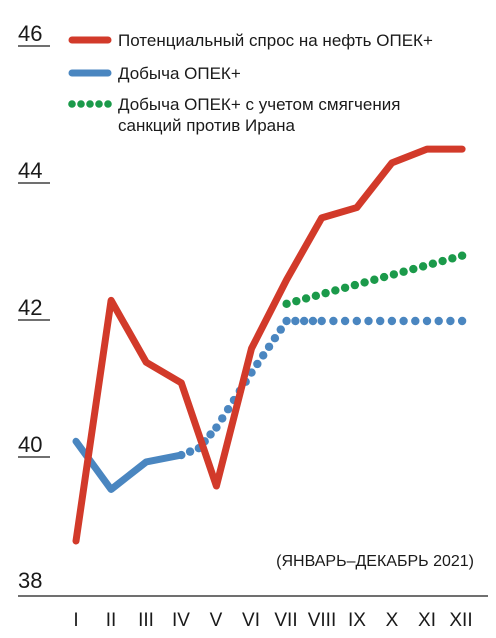 The width and height of the screenshot is (496, 638). Describe the element at coordinates (216, 620) in the screenshot. I see `x-tick-label-5: V` at that location.